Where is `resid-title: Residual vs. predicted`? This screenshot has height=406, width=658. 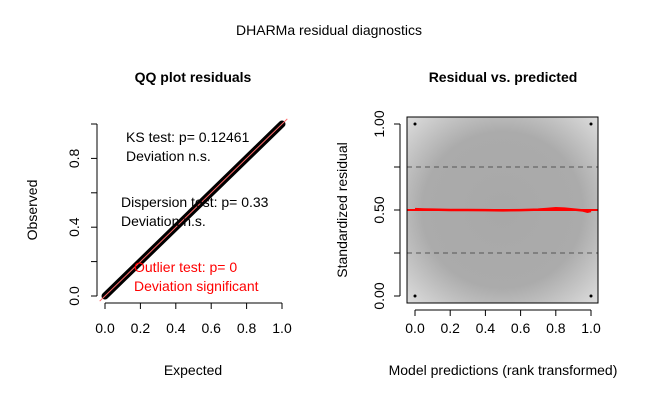 resid-title: Residual vs. predicted is located at coordinates (503, 77).